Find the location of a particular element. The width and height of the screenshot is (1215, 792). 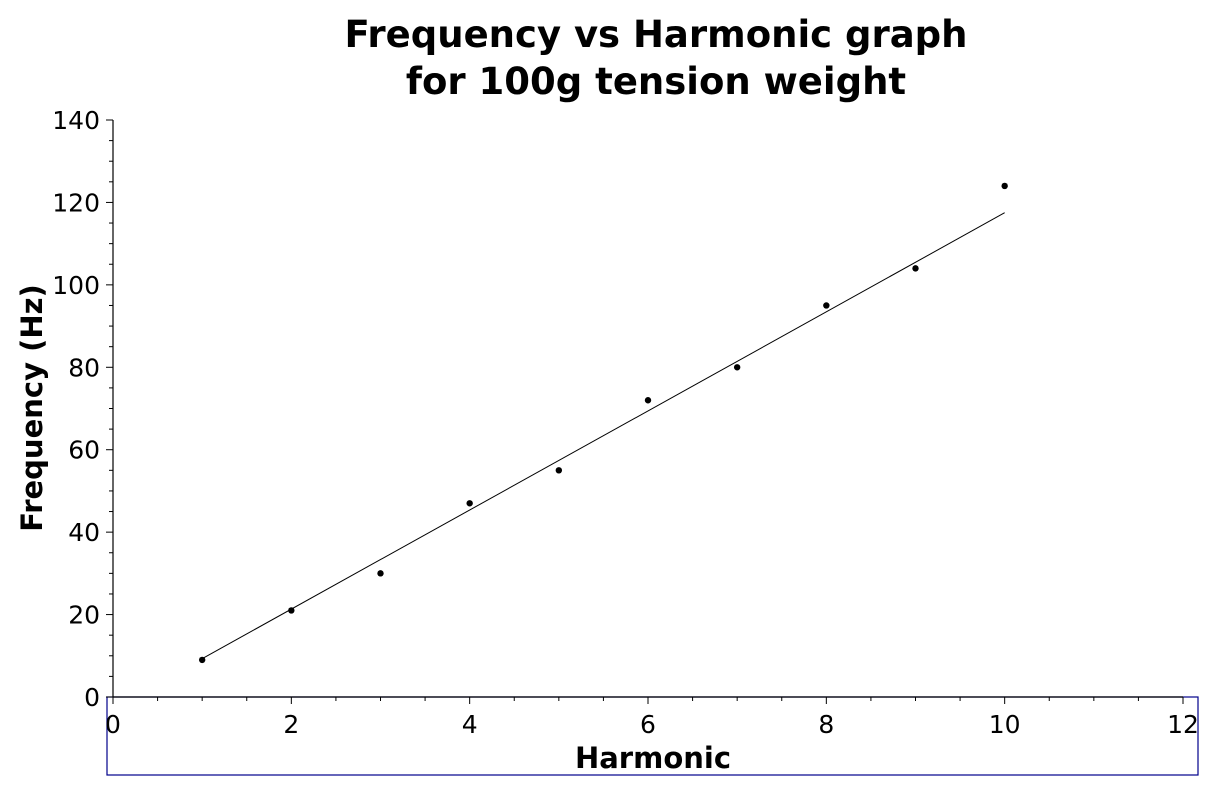

x-tick-label: 0 is located at coordinates (113, 724).